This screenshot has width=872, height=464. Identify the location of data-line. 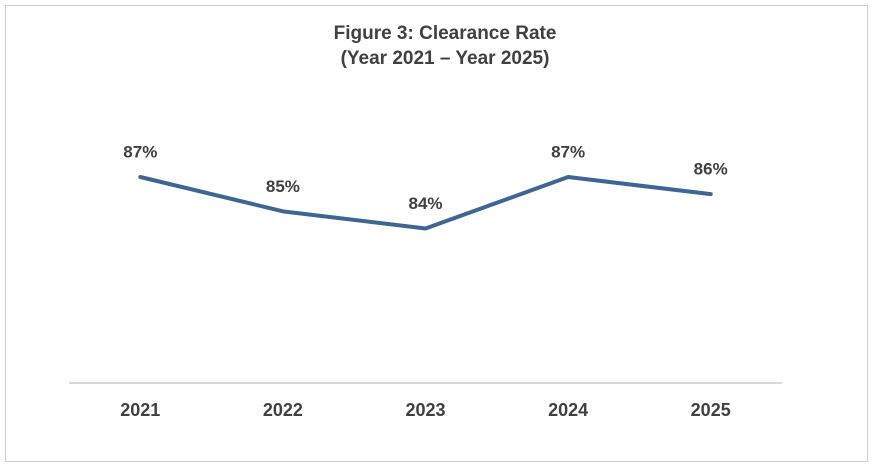
(425, 203).